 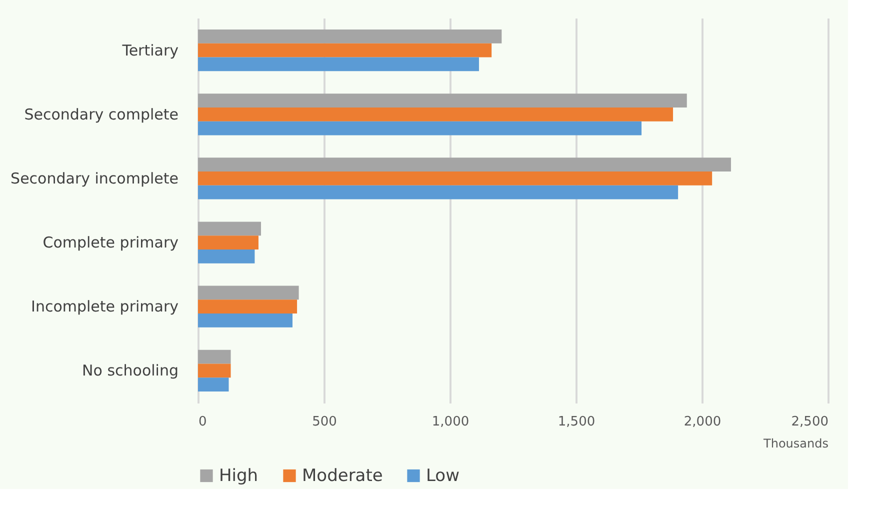 What do you see at coordinates (101, 114) in the screenshot?
I see `y-tick-label: Secondary complete` at bounding box center [101, 114].